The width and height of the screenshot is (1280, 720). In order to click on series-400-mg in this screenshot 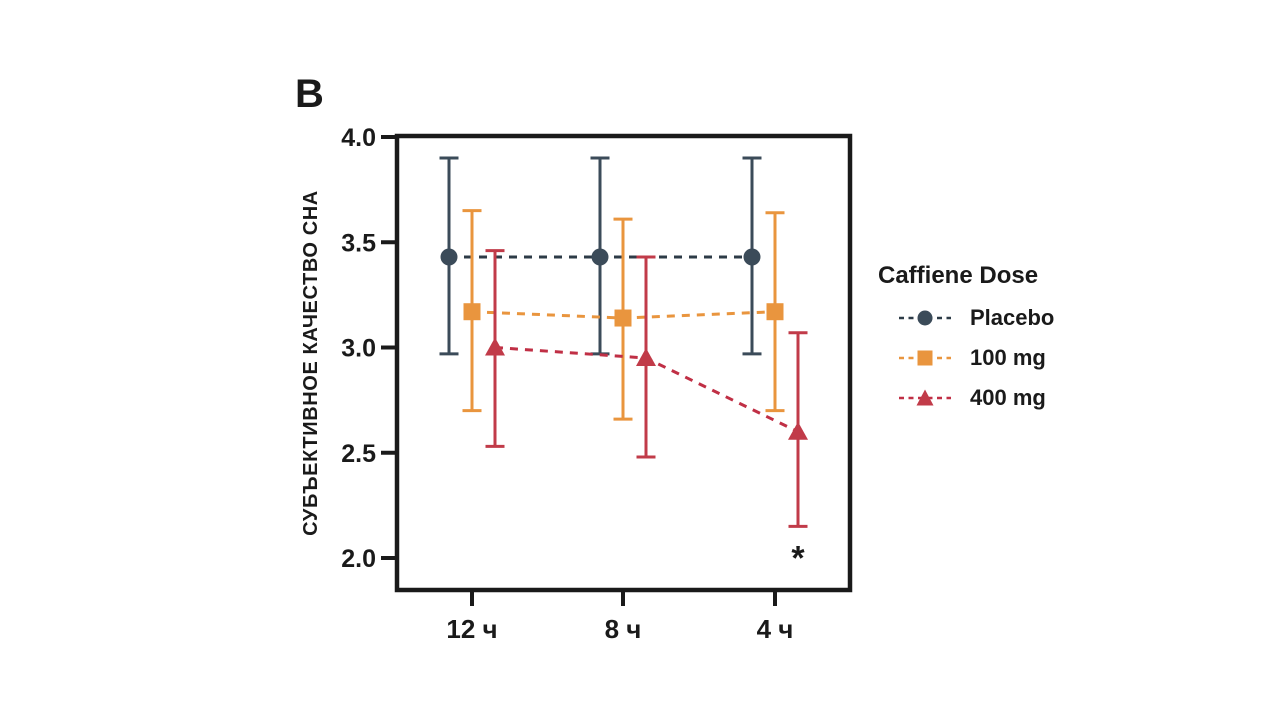, I will do `click(646, 388)`.